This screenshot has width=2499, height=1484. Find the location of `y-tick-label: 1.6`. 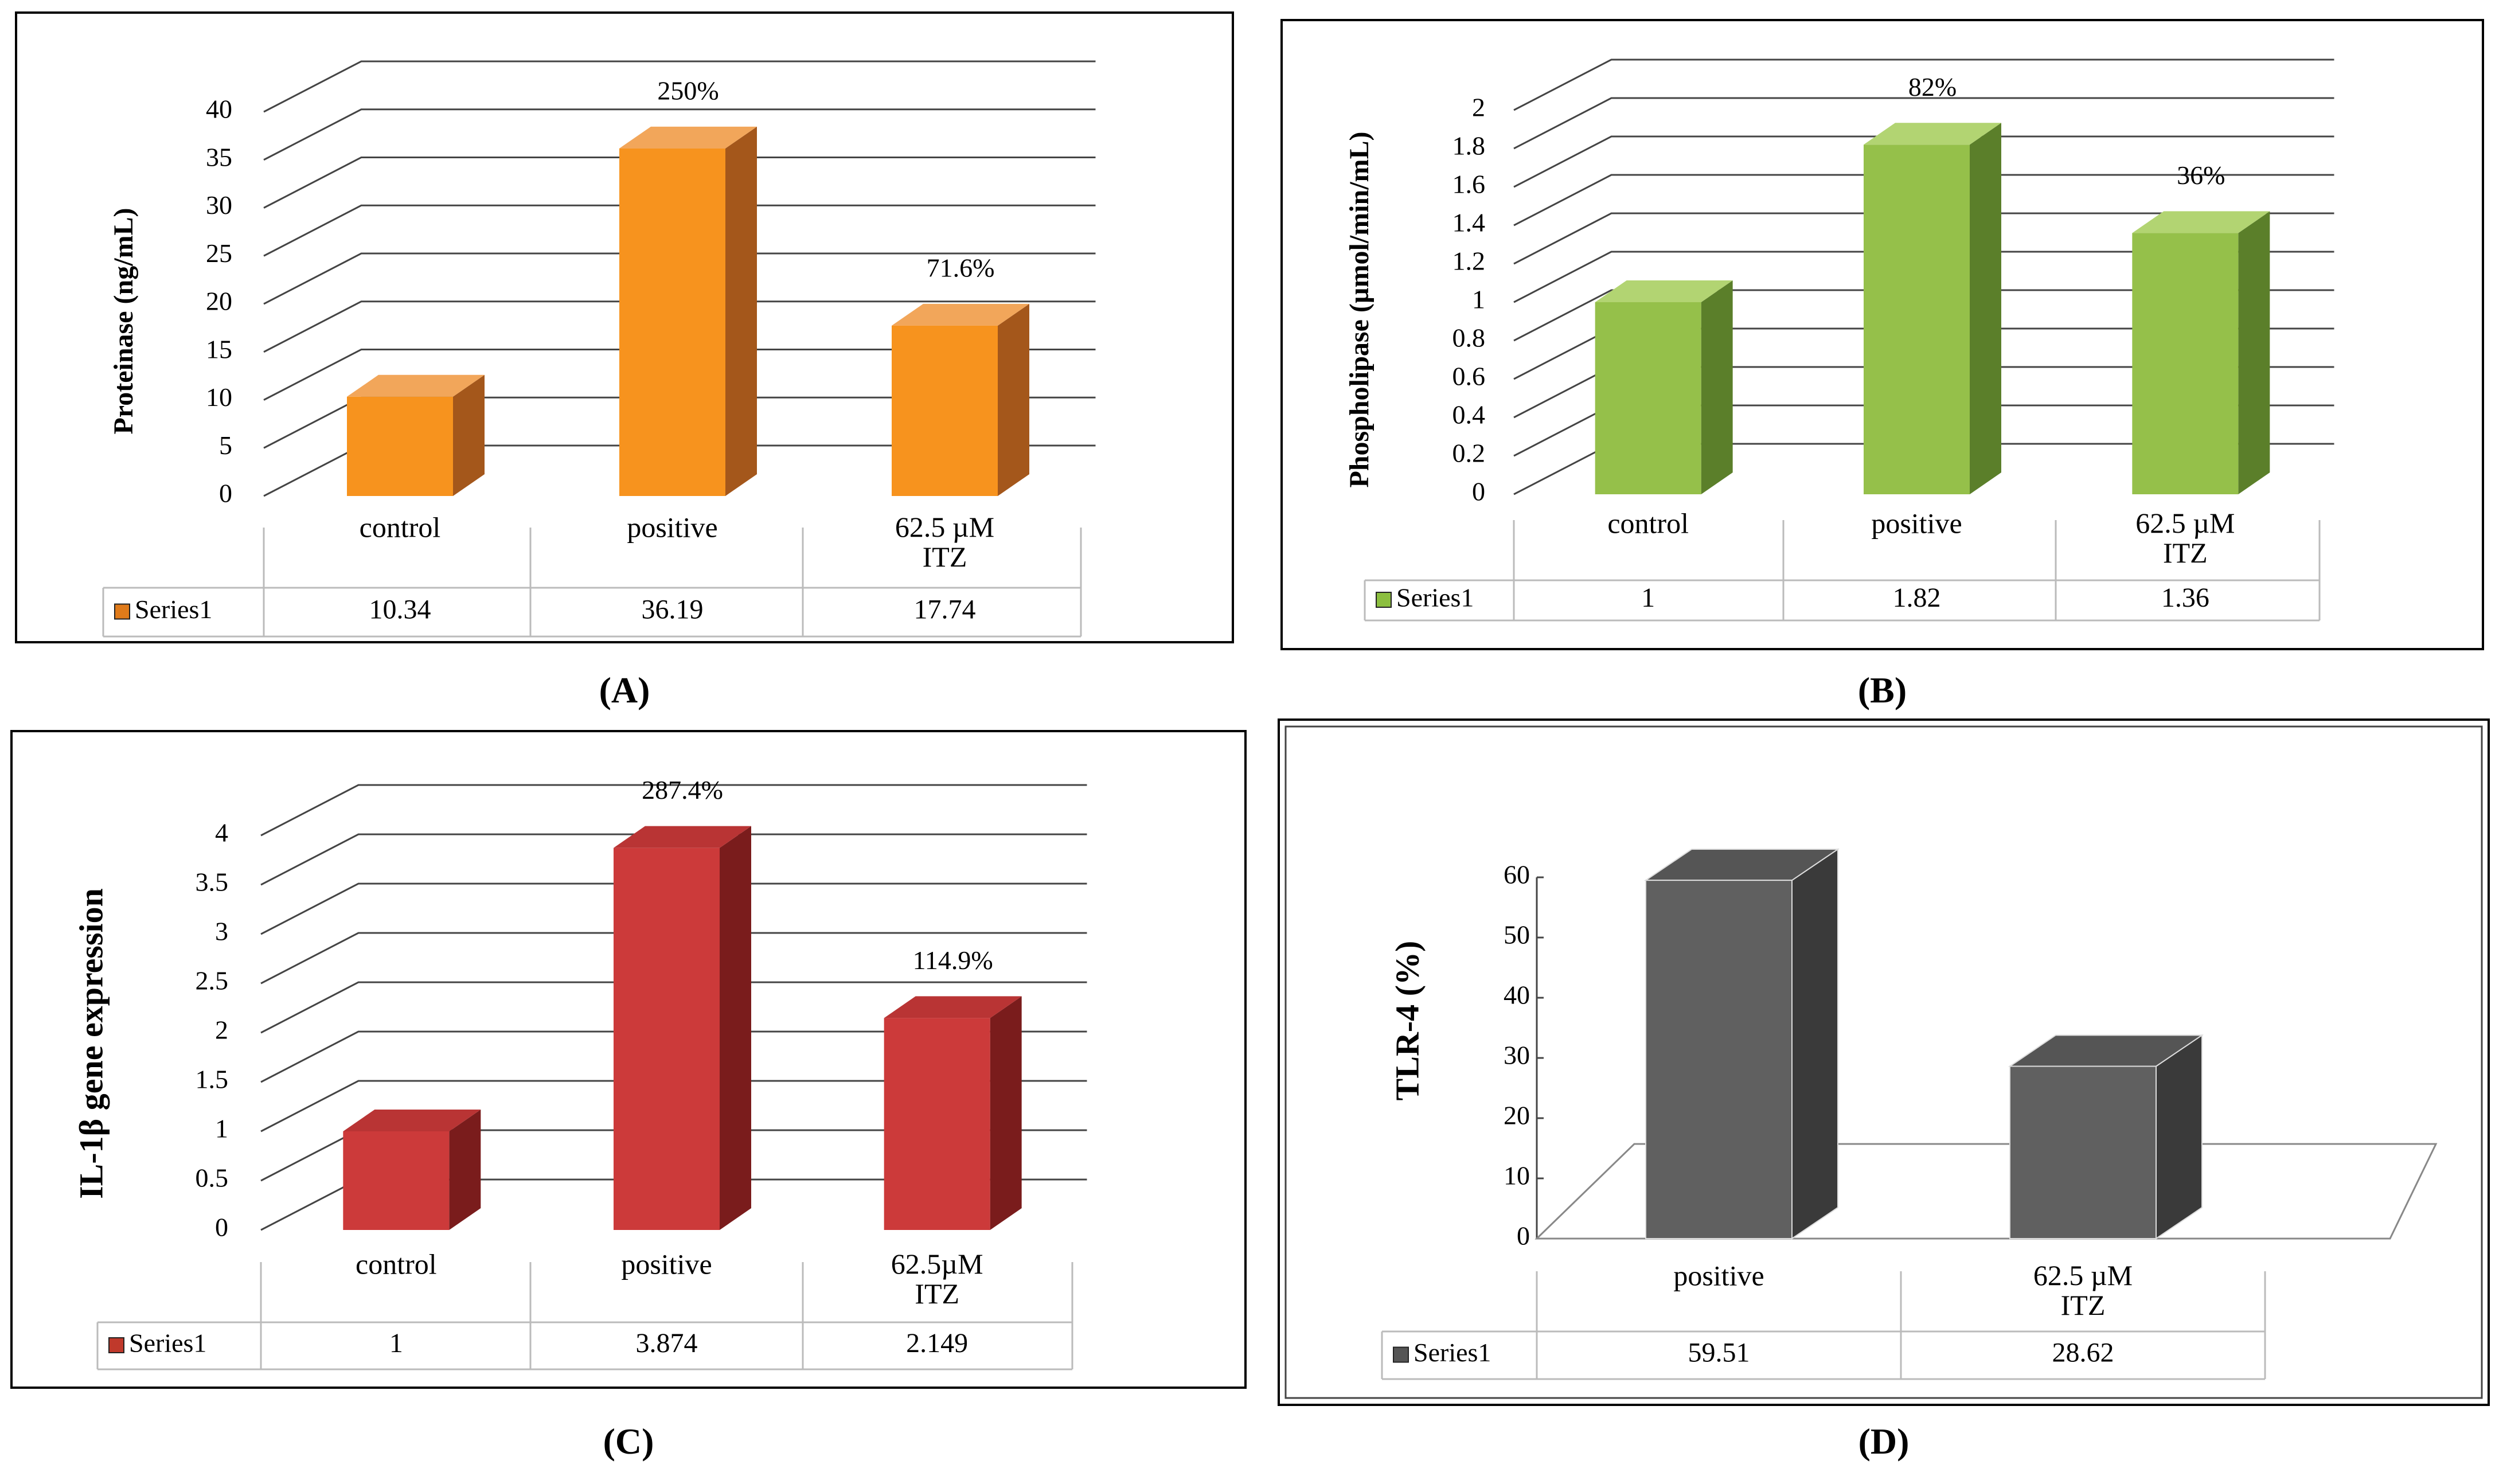

y-tick-label: 1.6 is located at coordinates (1469, 185).